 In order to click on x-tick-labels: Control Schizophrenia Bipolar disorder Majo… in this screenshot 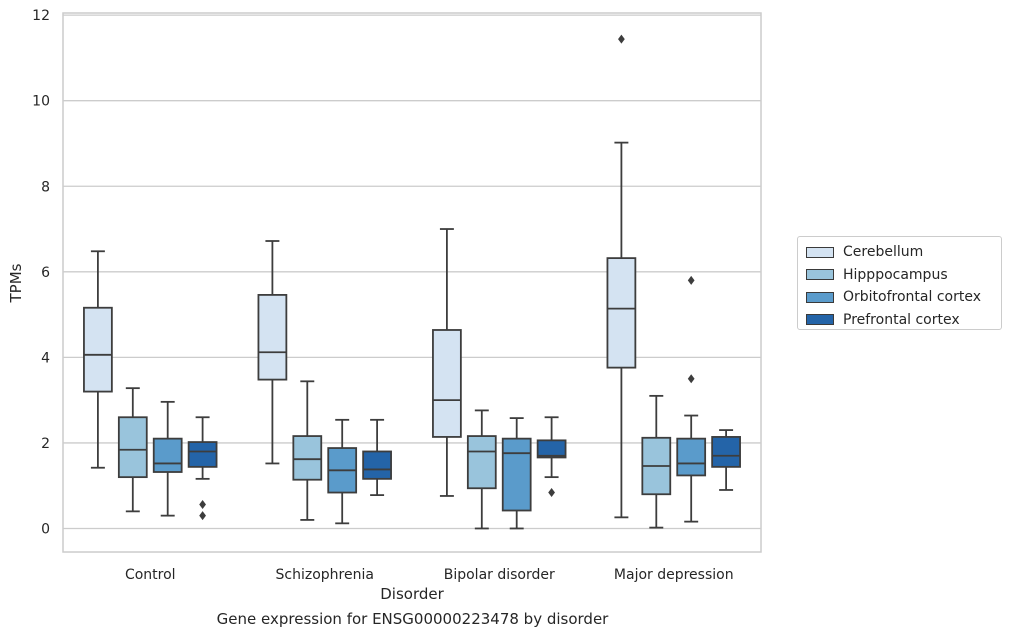, I will do `click(429, 575)`.